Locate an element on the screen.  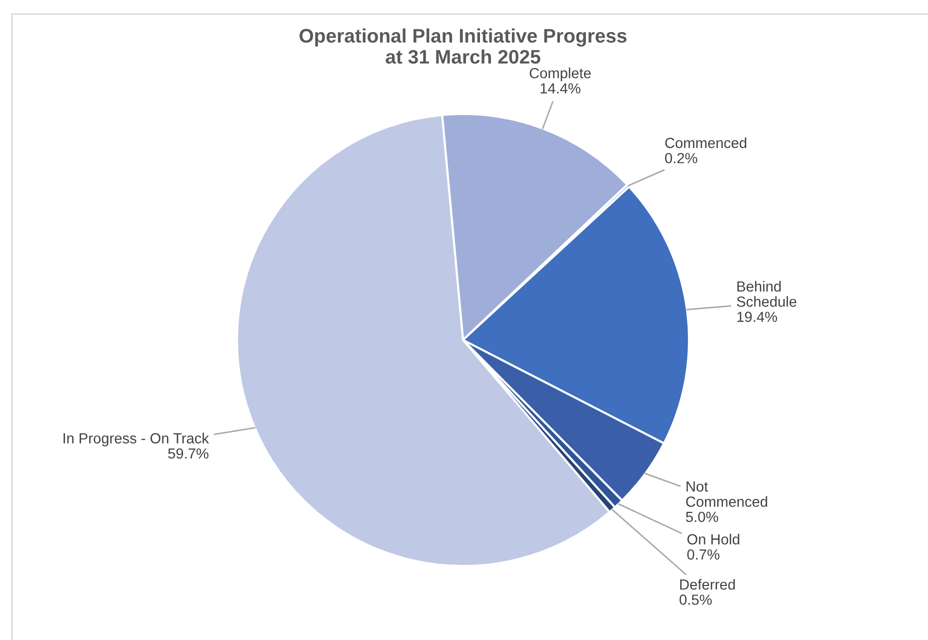
data-label: 0.7% is located at coordinates (703, 554).